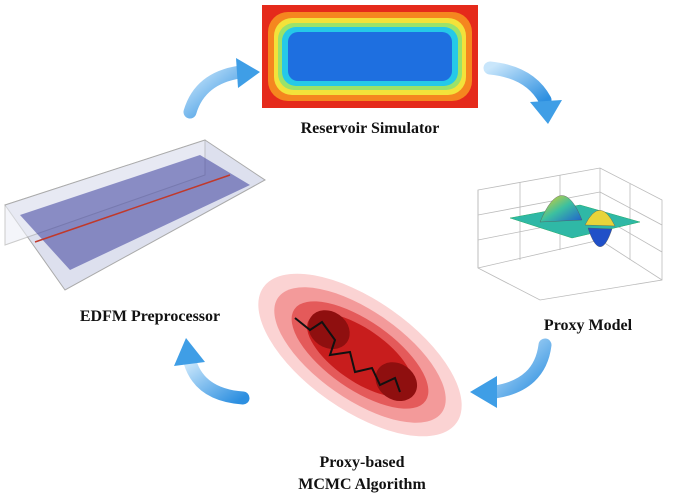 This screenshot has height=500, width=690. I want to click on node-label: Reservoir Simulator, so click(370, 128).